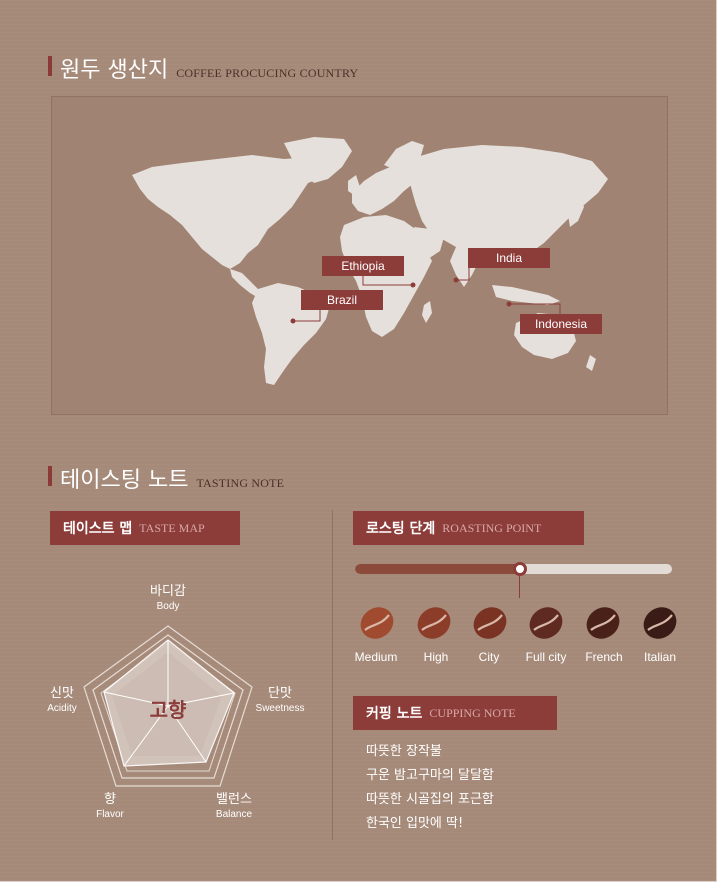 The width and height of the screenshot is (719, 884). I want to click on roasting-slider-stem, so click(520, 587).